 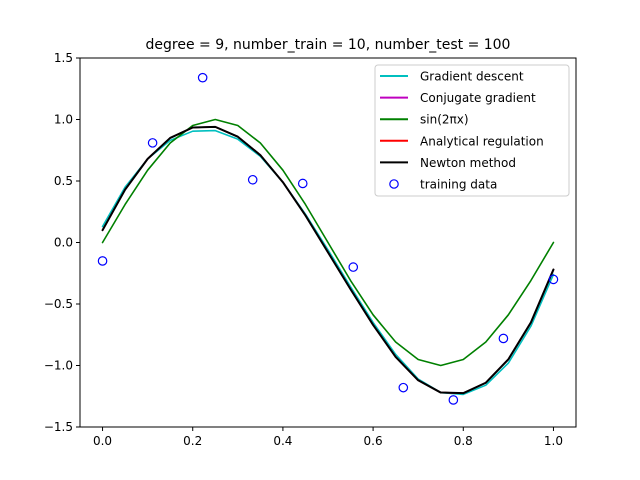 What do you see at coordinates (63, 243) in the screenshot?
I see `y-tick-label: 0.0` at bounding box center [63, 243].